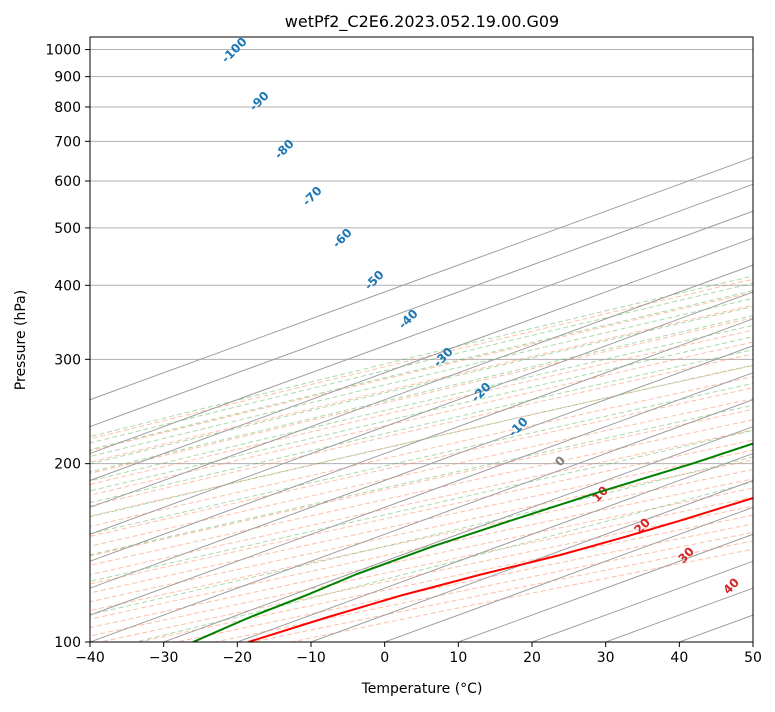 The image size is (775, 712). What do you see at coordinates (67, 286) in the screenshot?
I see `y-tick-label: 400` at bounding box center [67, 286].